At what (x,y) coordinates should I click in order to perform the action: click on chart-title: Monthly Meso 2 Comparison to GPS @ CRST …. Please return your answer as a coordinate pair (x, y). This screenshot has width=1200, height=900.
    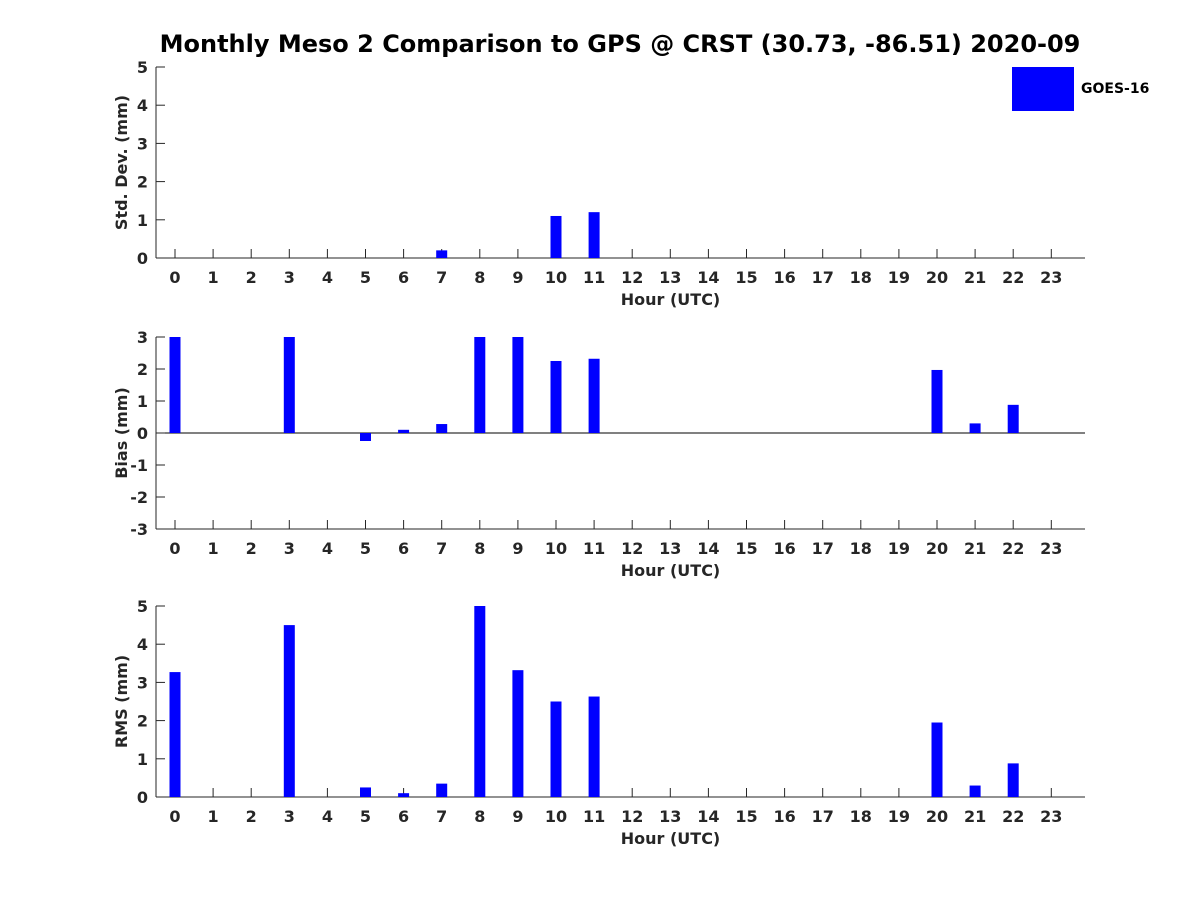
    Looking at the image, I should click on (620, 44).